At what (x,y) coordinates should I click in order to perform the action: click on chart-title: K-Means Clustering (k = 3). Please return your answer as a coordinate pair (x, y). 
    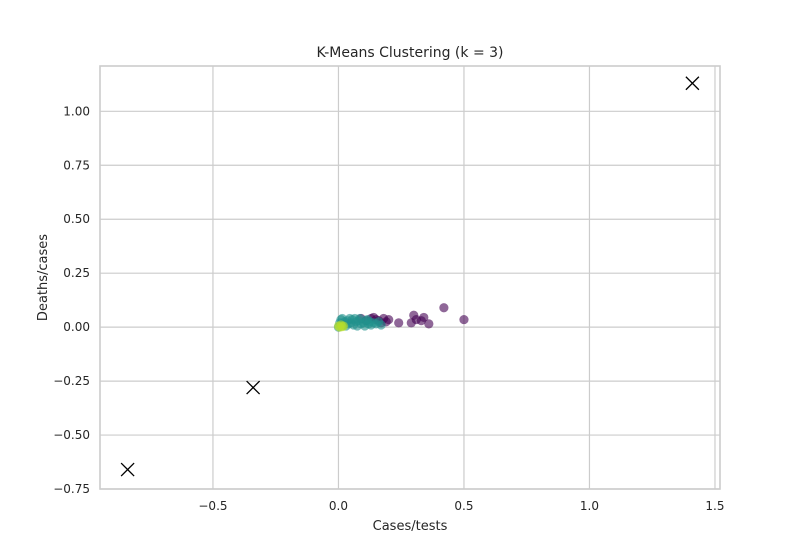
    Looking at the image, I should click on (409, 53).